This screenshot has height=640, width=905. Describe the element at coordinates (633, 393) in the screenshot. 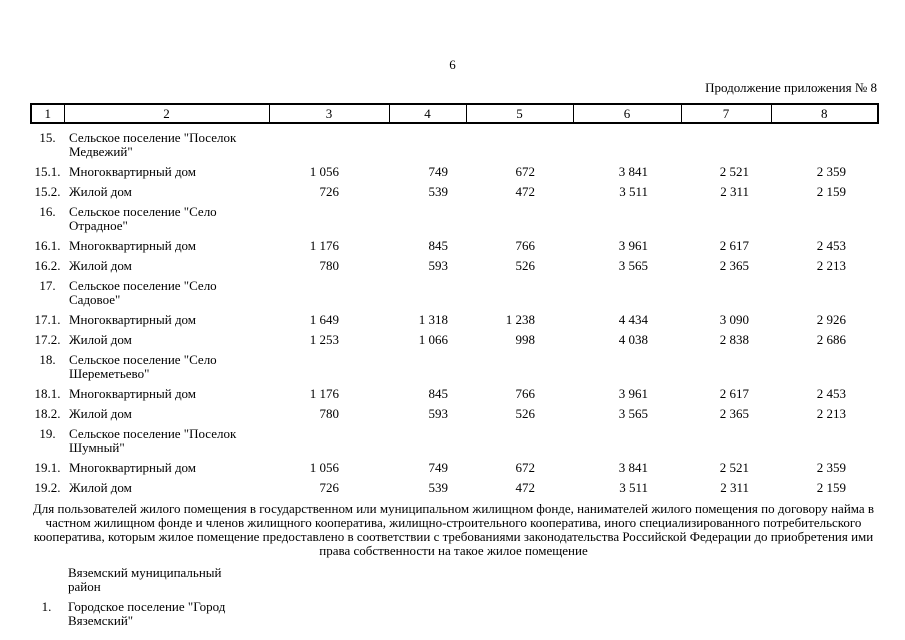

I see `row-value-cell: 3 961` at that location.